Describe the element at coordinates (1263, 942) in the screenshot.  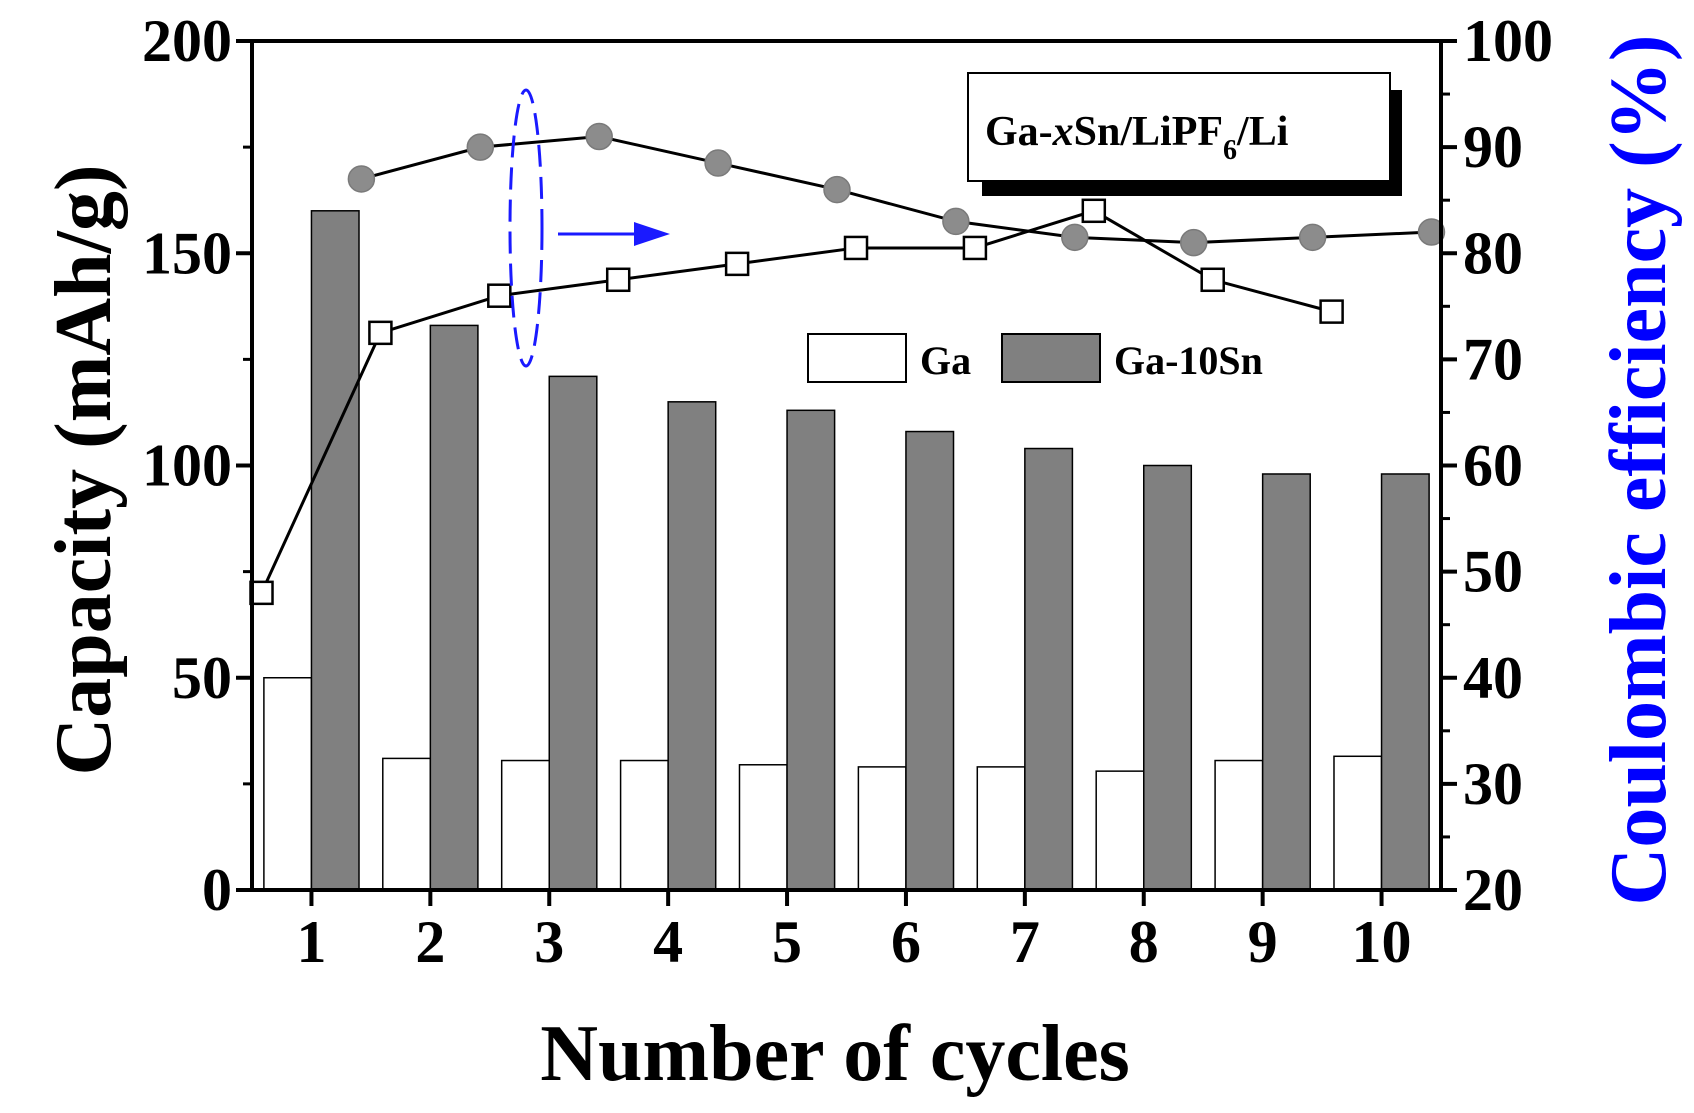
I see `x-tick-label-9: 9` at that location.